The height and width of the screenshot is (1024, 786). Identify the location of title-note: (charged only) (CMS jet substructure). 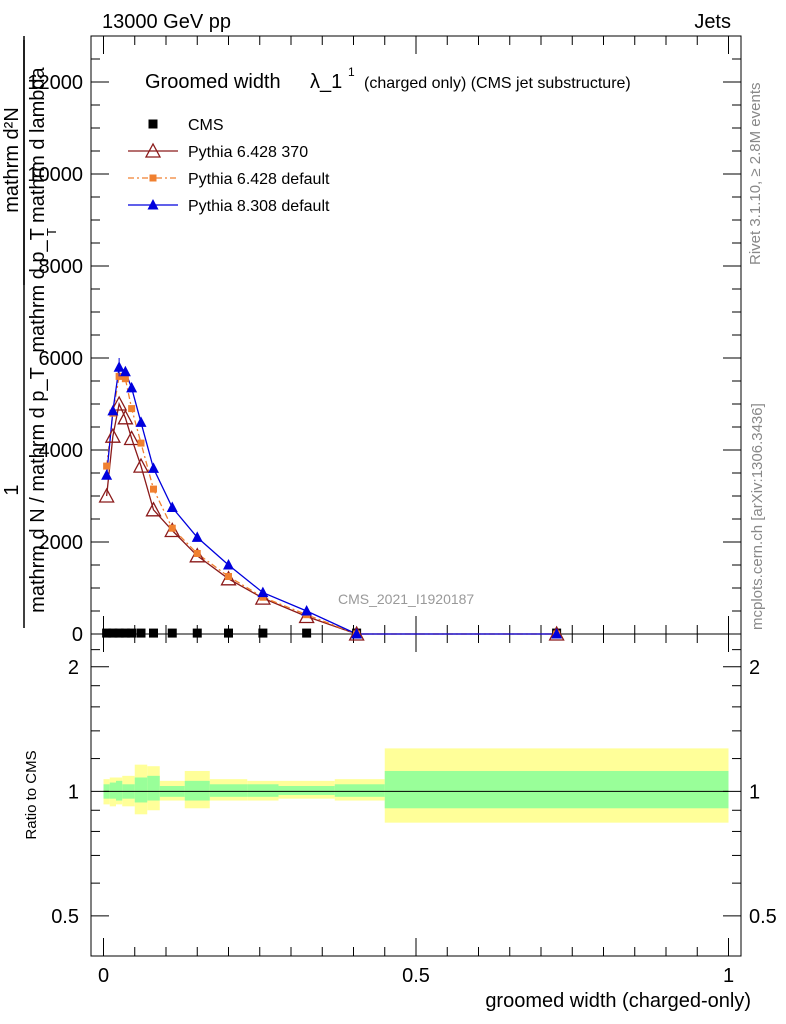
(497, 83).